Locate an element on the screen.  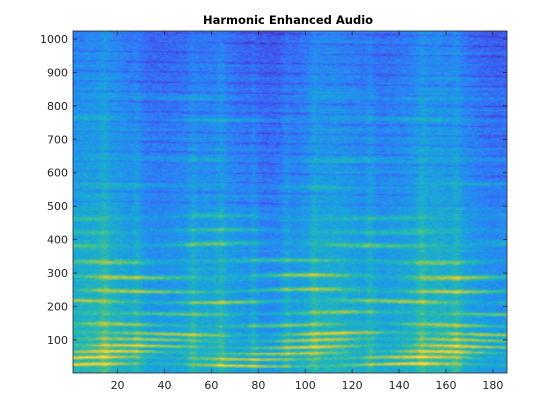
y-tick-label: 900 is located at coordinates (57, 72).